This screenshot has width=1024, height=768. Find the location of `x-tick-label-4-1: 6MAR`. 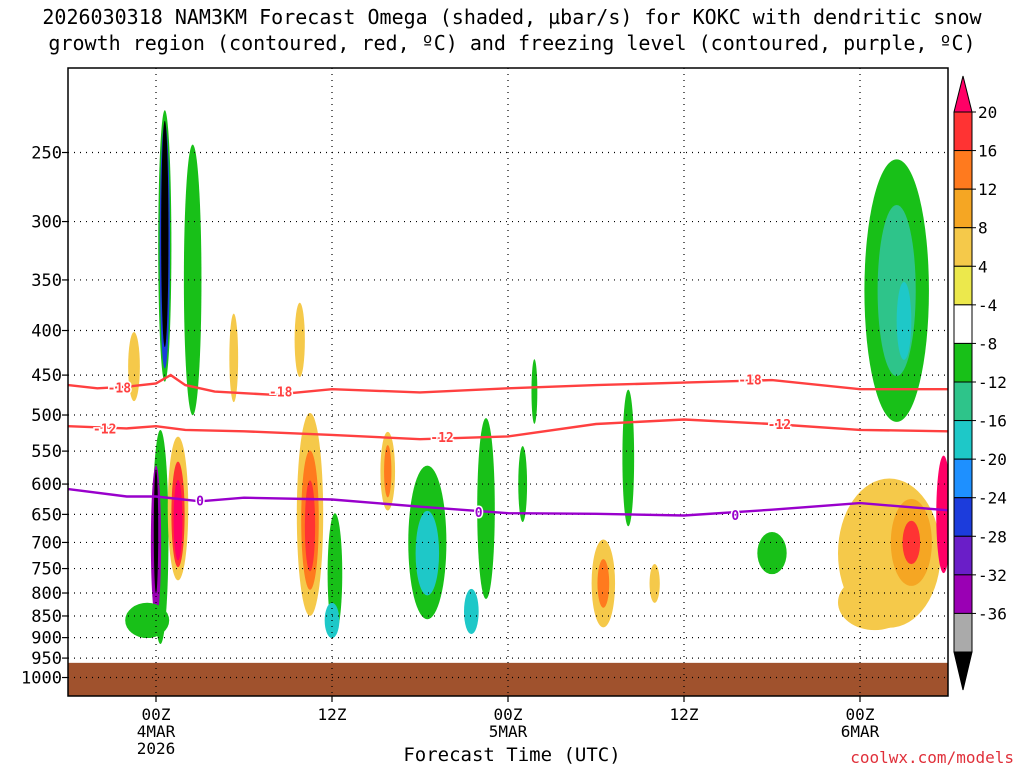

x-tick-label-4-1: 6MAR is located at coordinates (860, 731).